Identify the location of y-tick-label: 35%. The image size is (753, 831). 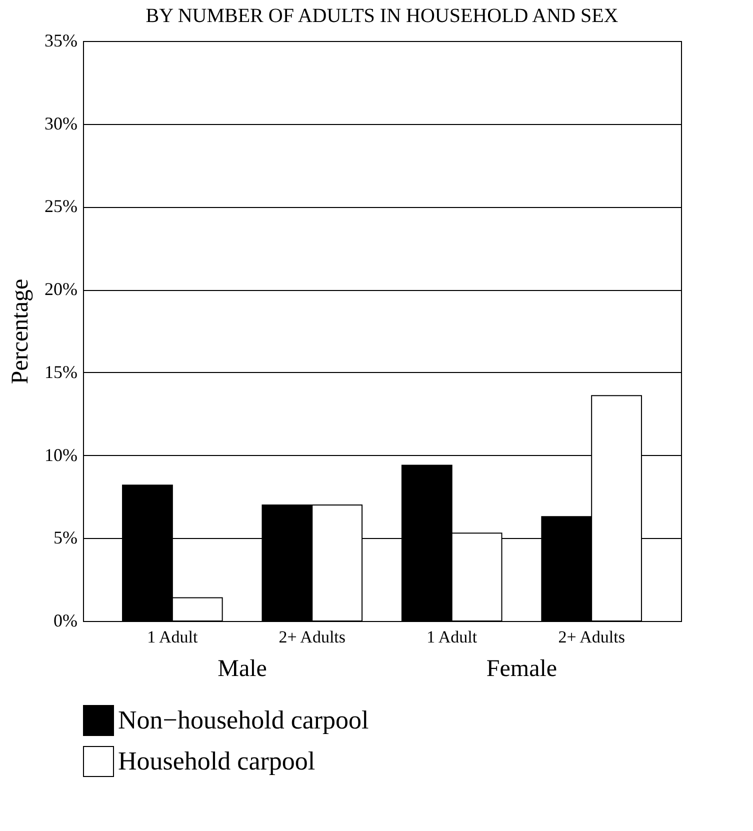
(61, 40).